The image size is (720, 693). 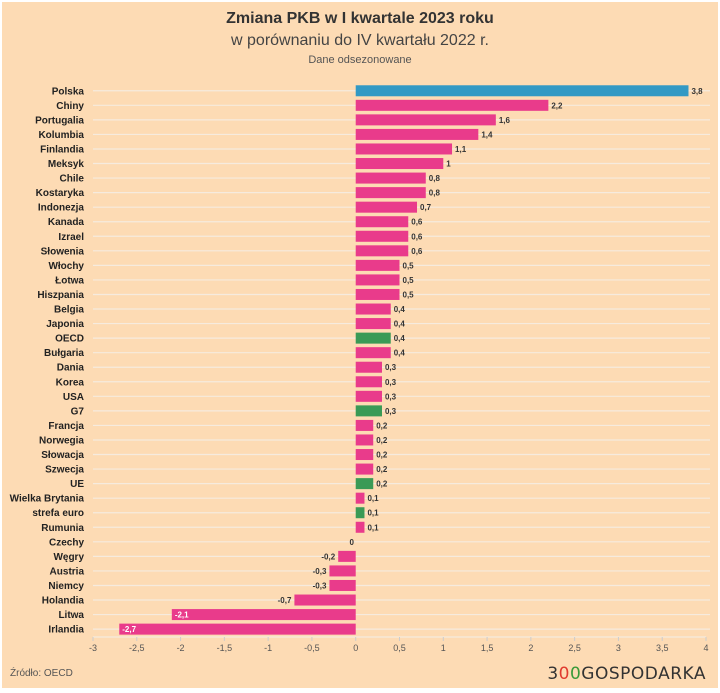 I want to click on category-label: Bułgaria, so click(x=64, y=353).